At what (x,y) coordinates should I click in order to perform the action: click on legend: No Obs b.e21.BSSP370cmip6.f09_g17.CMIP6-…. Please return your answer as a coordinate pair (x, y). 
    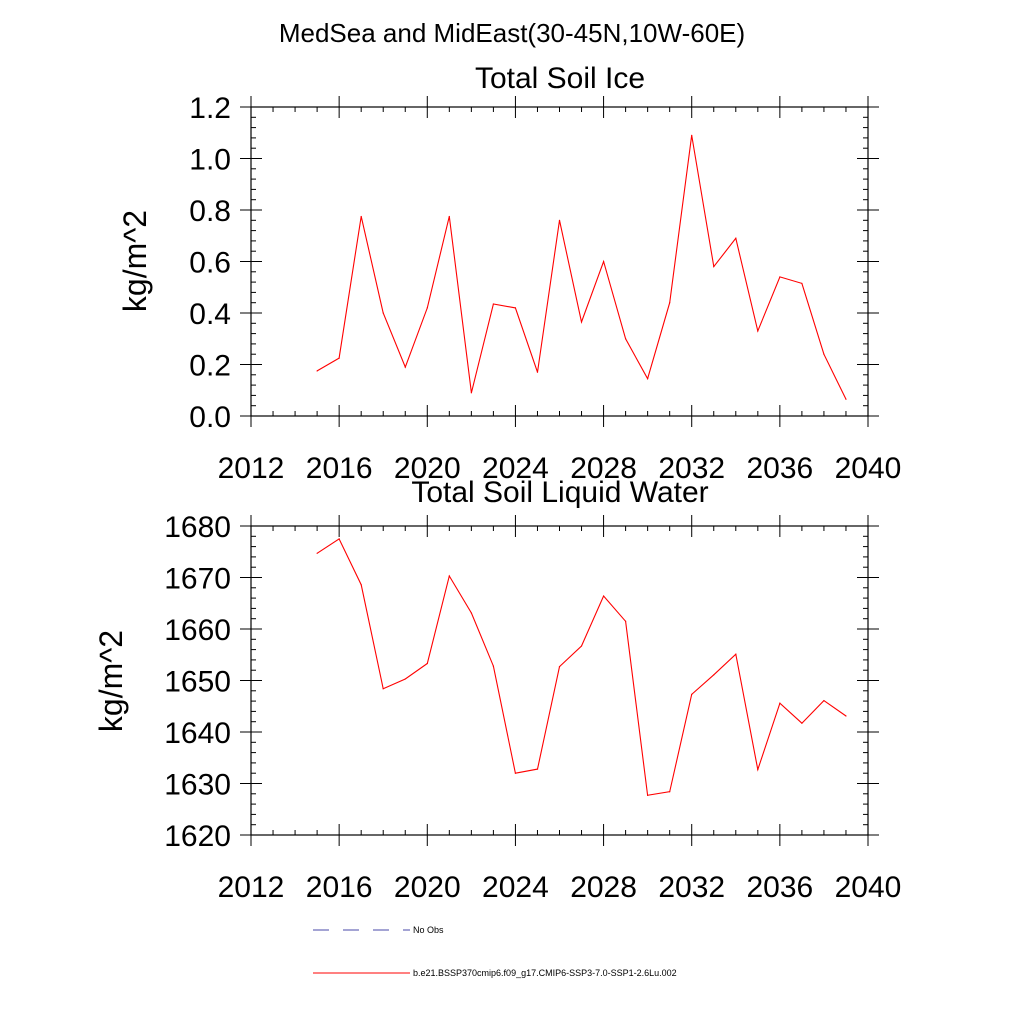
    Looking at the image, I should click on (495, 951).